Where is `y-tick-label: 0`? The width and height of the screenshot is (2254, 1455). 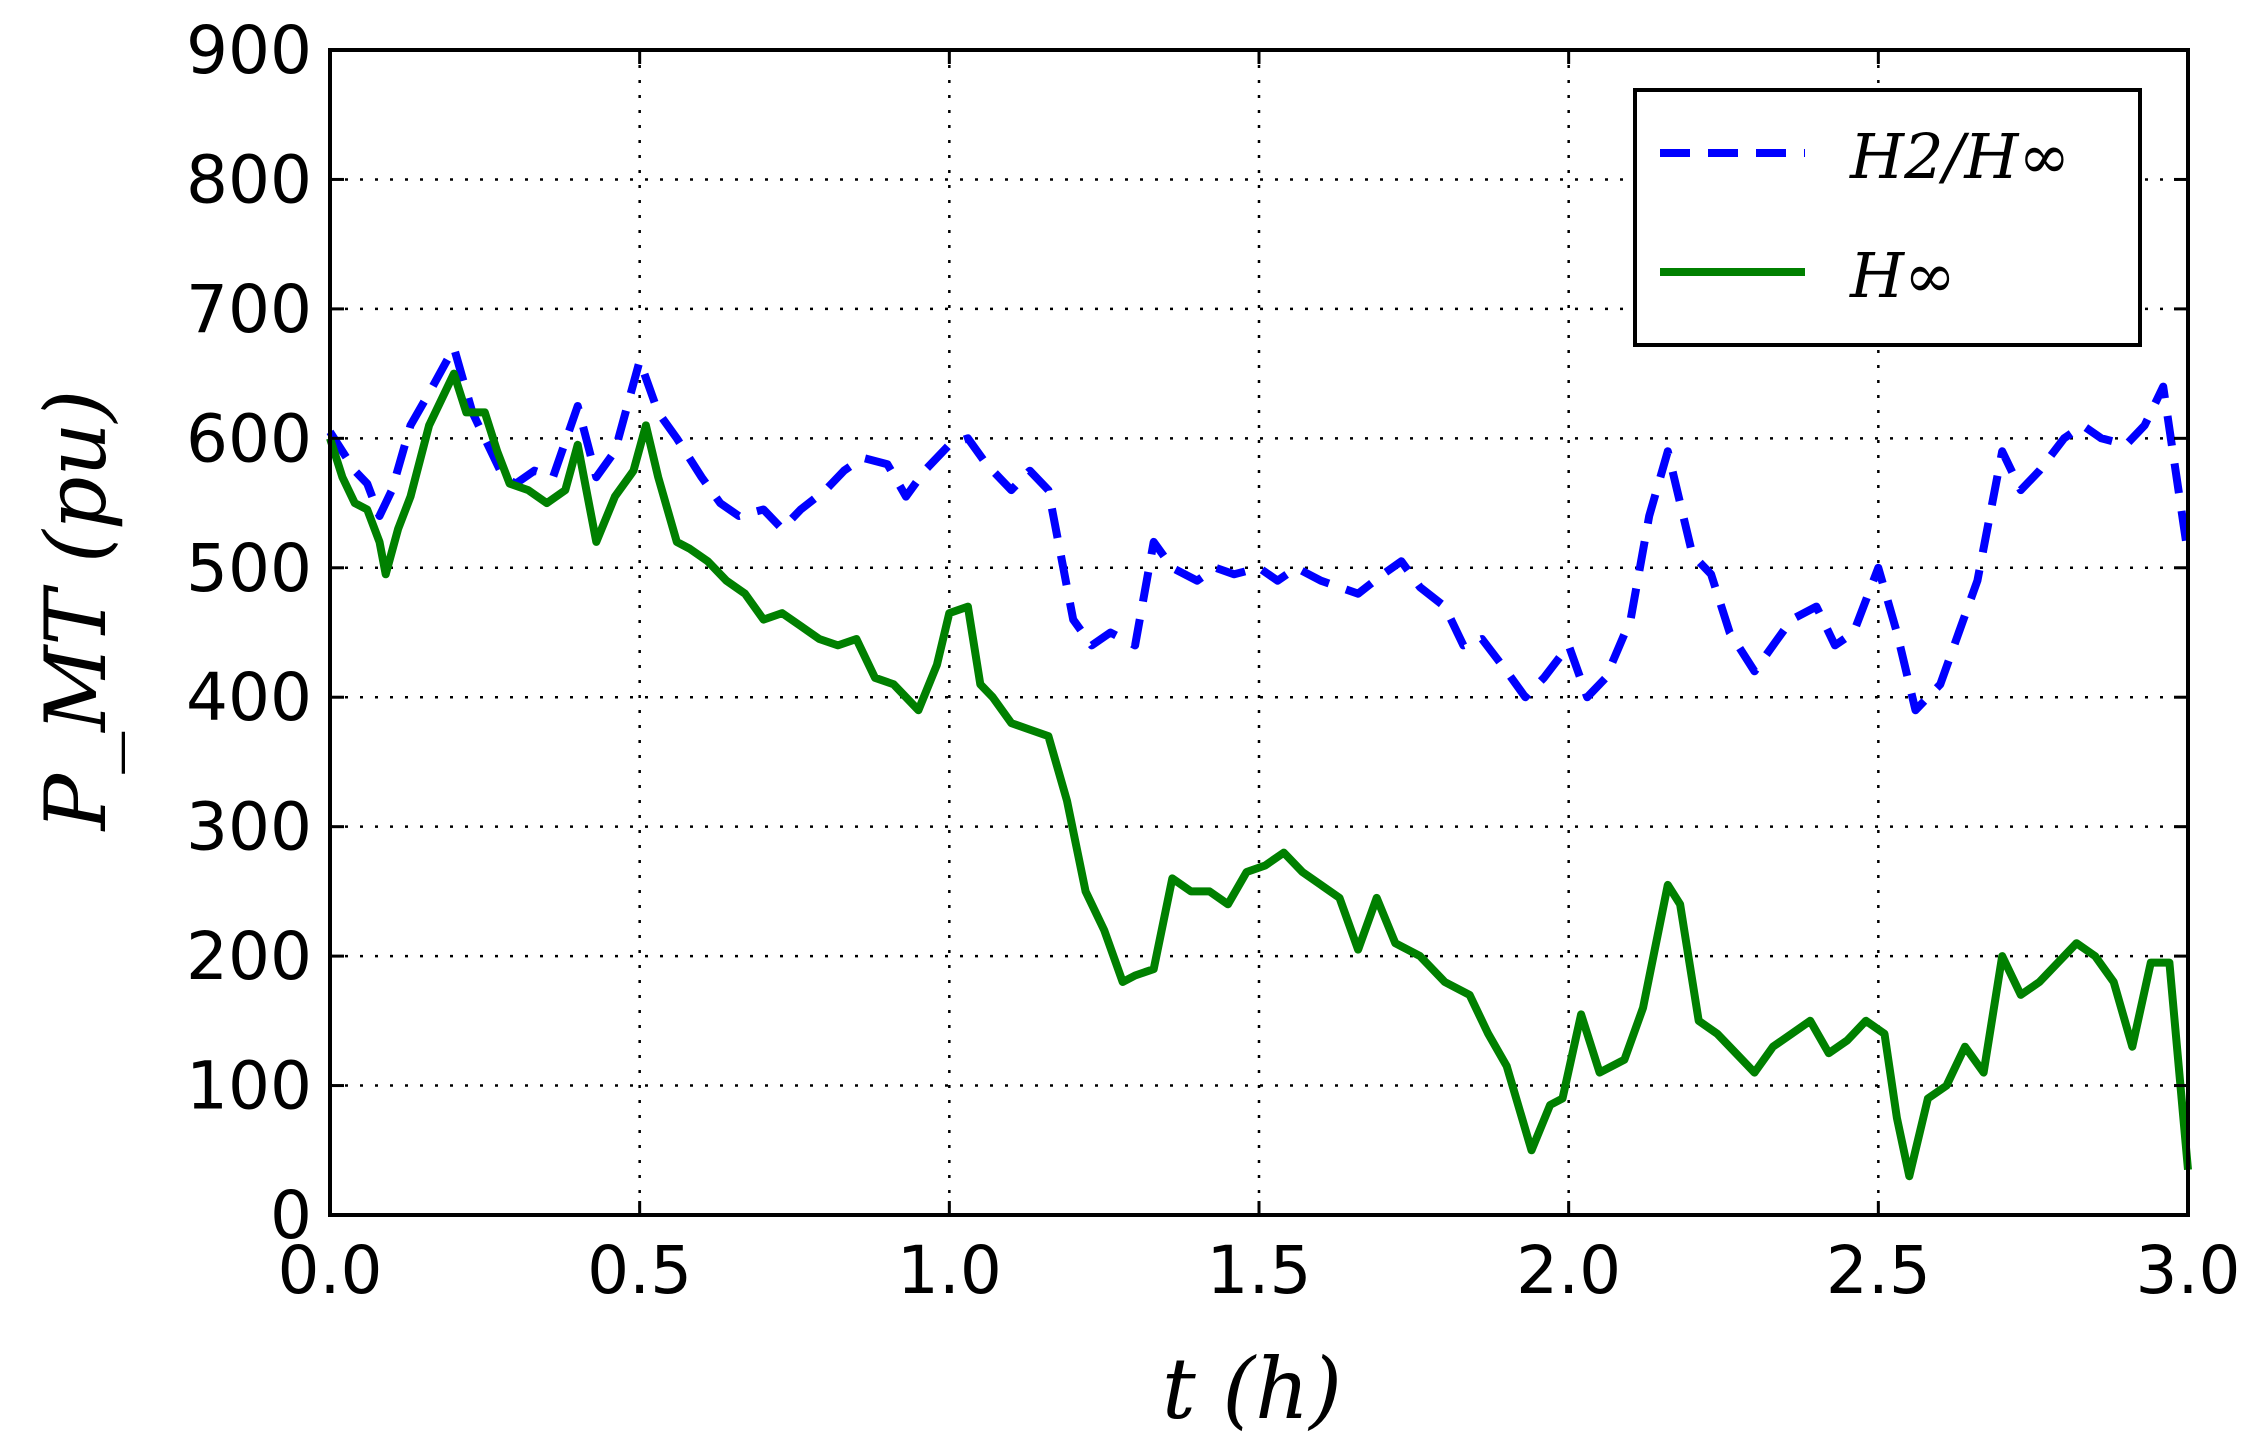
y-tick-label: 0 is located at coordinates (291, 1215).